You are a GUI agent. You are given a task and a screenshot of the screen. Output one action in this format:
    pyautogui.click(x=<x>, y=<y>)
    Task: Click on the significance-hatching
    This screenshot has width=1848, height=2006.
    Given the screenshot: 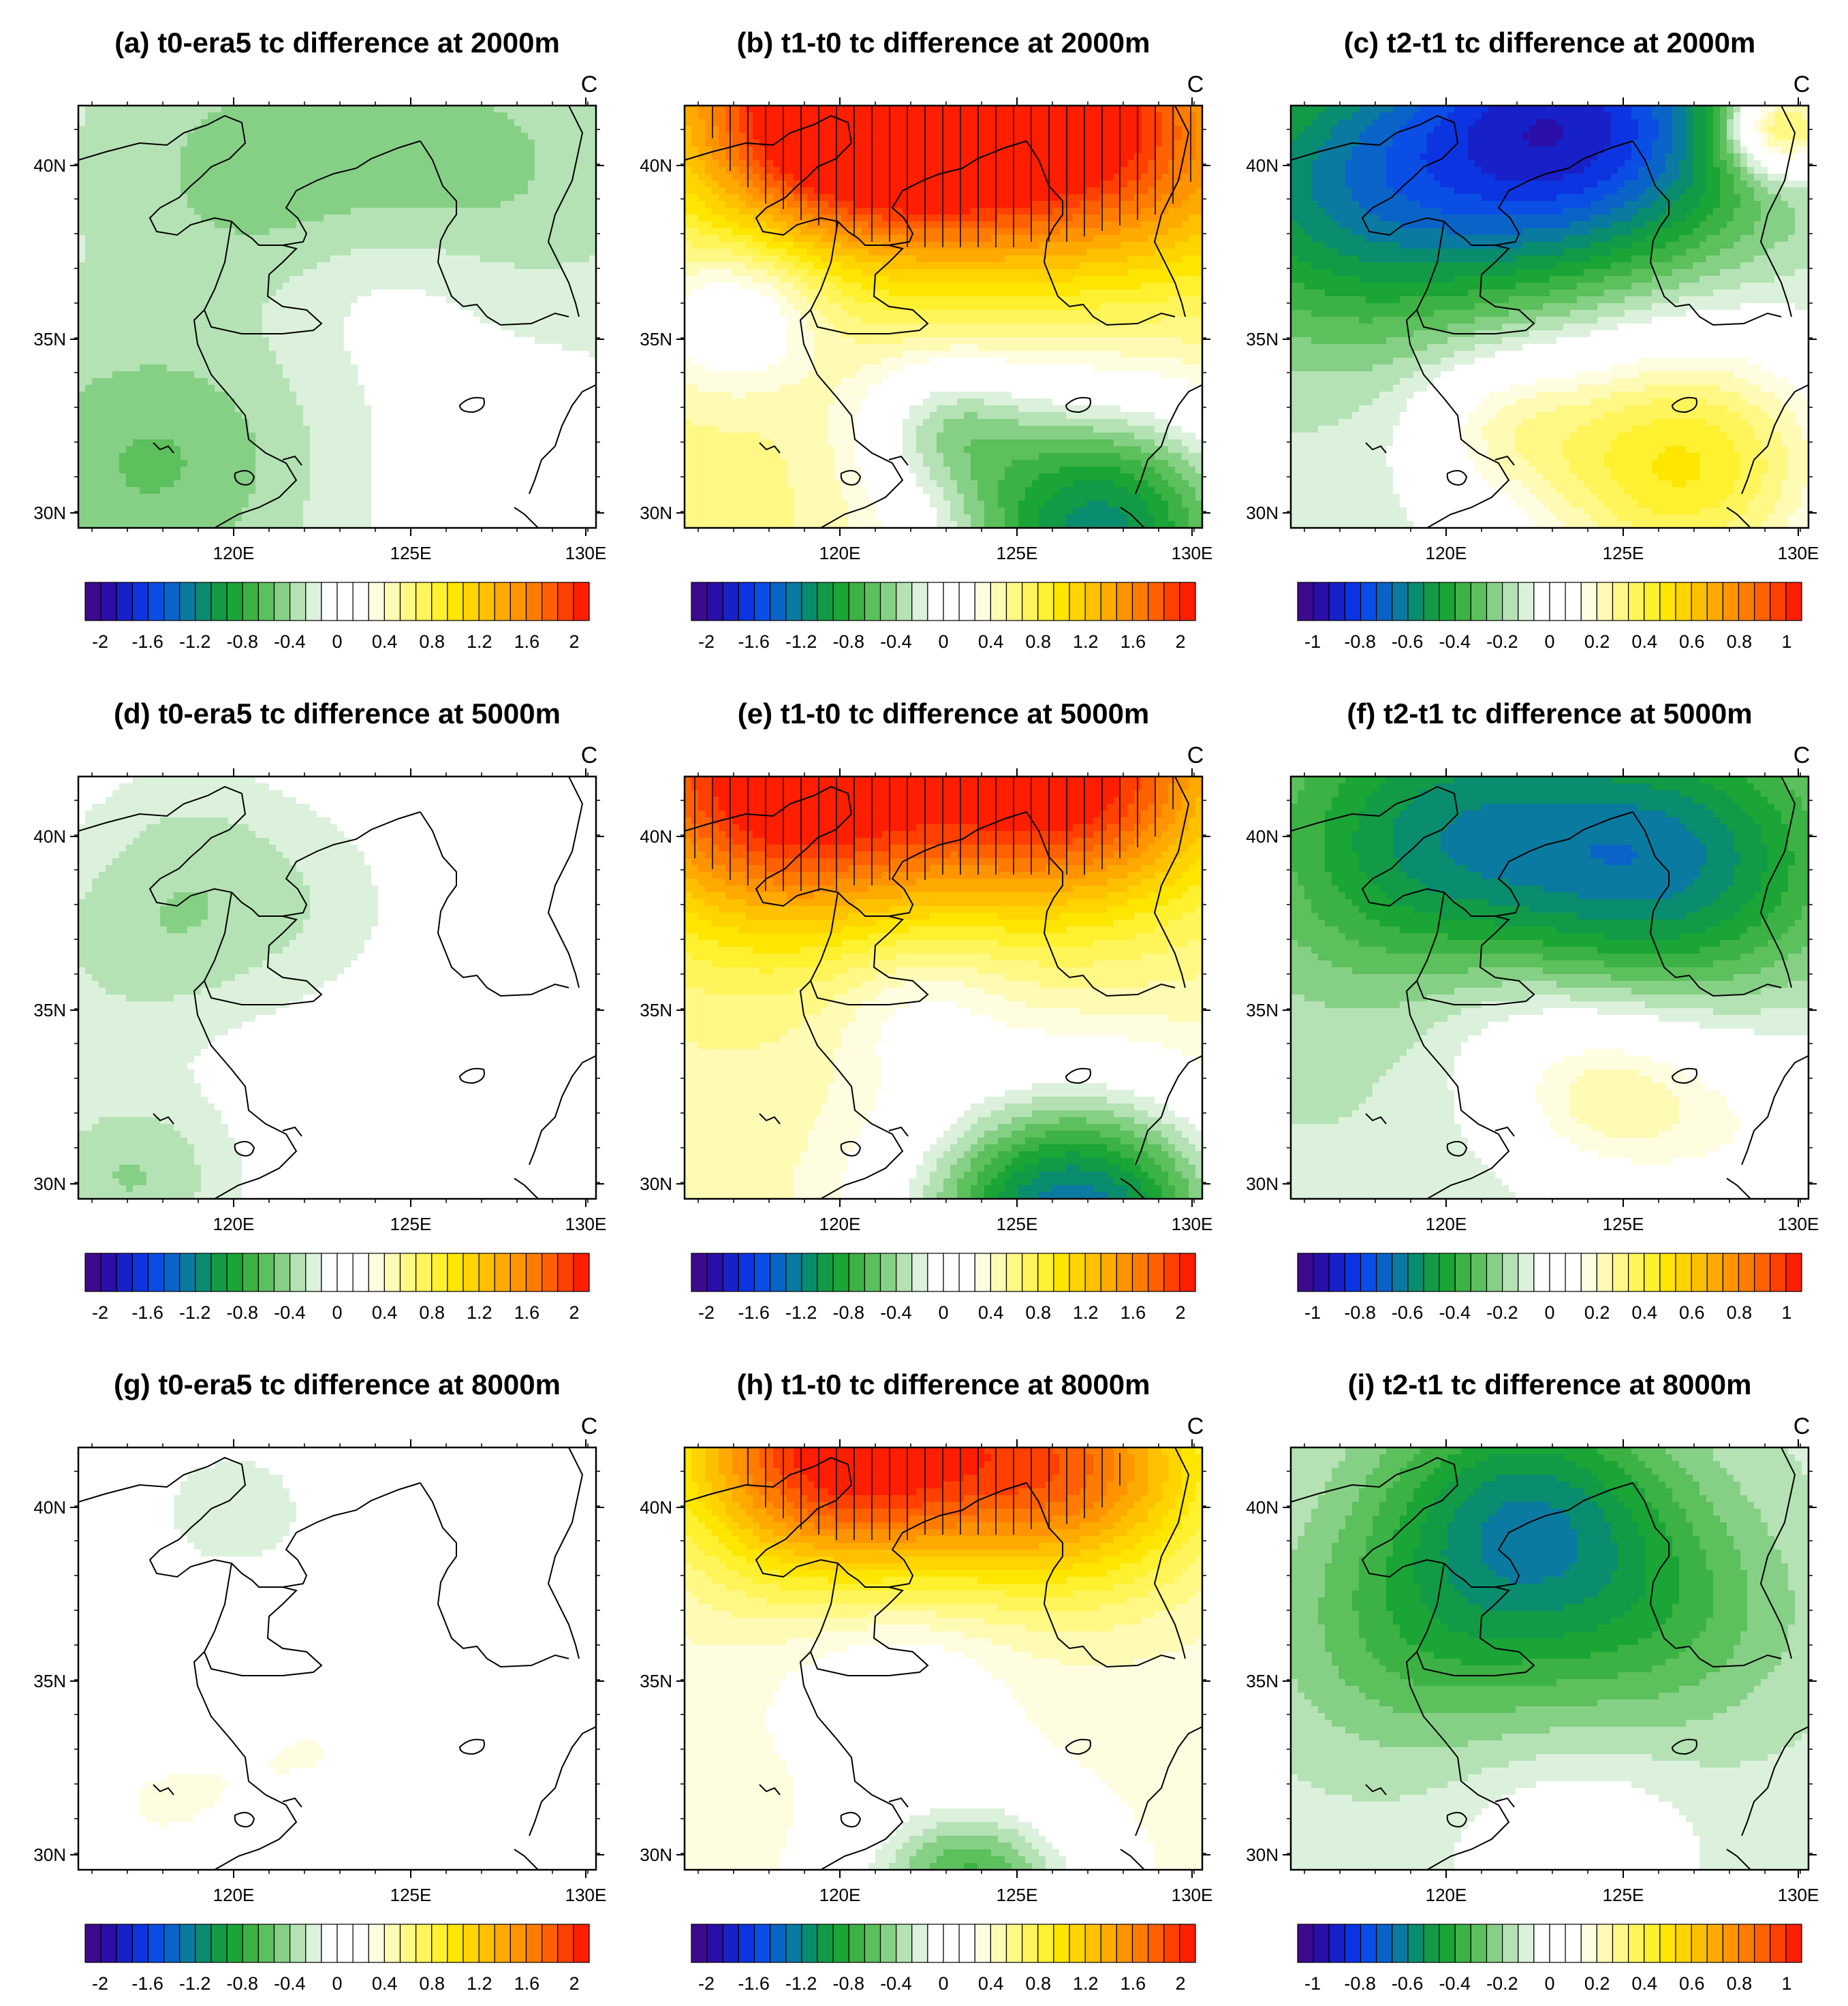 What is the action you would take?
    pyautogui.click(x=934, y=1493)
    